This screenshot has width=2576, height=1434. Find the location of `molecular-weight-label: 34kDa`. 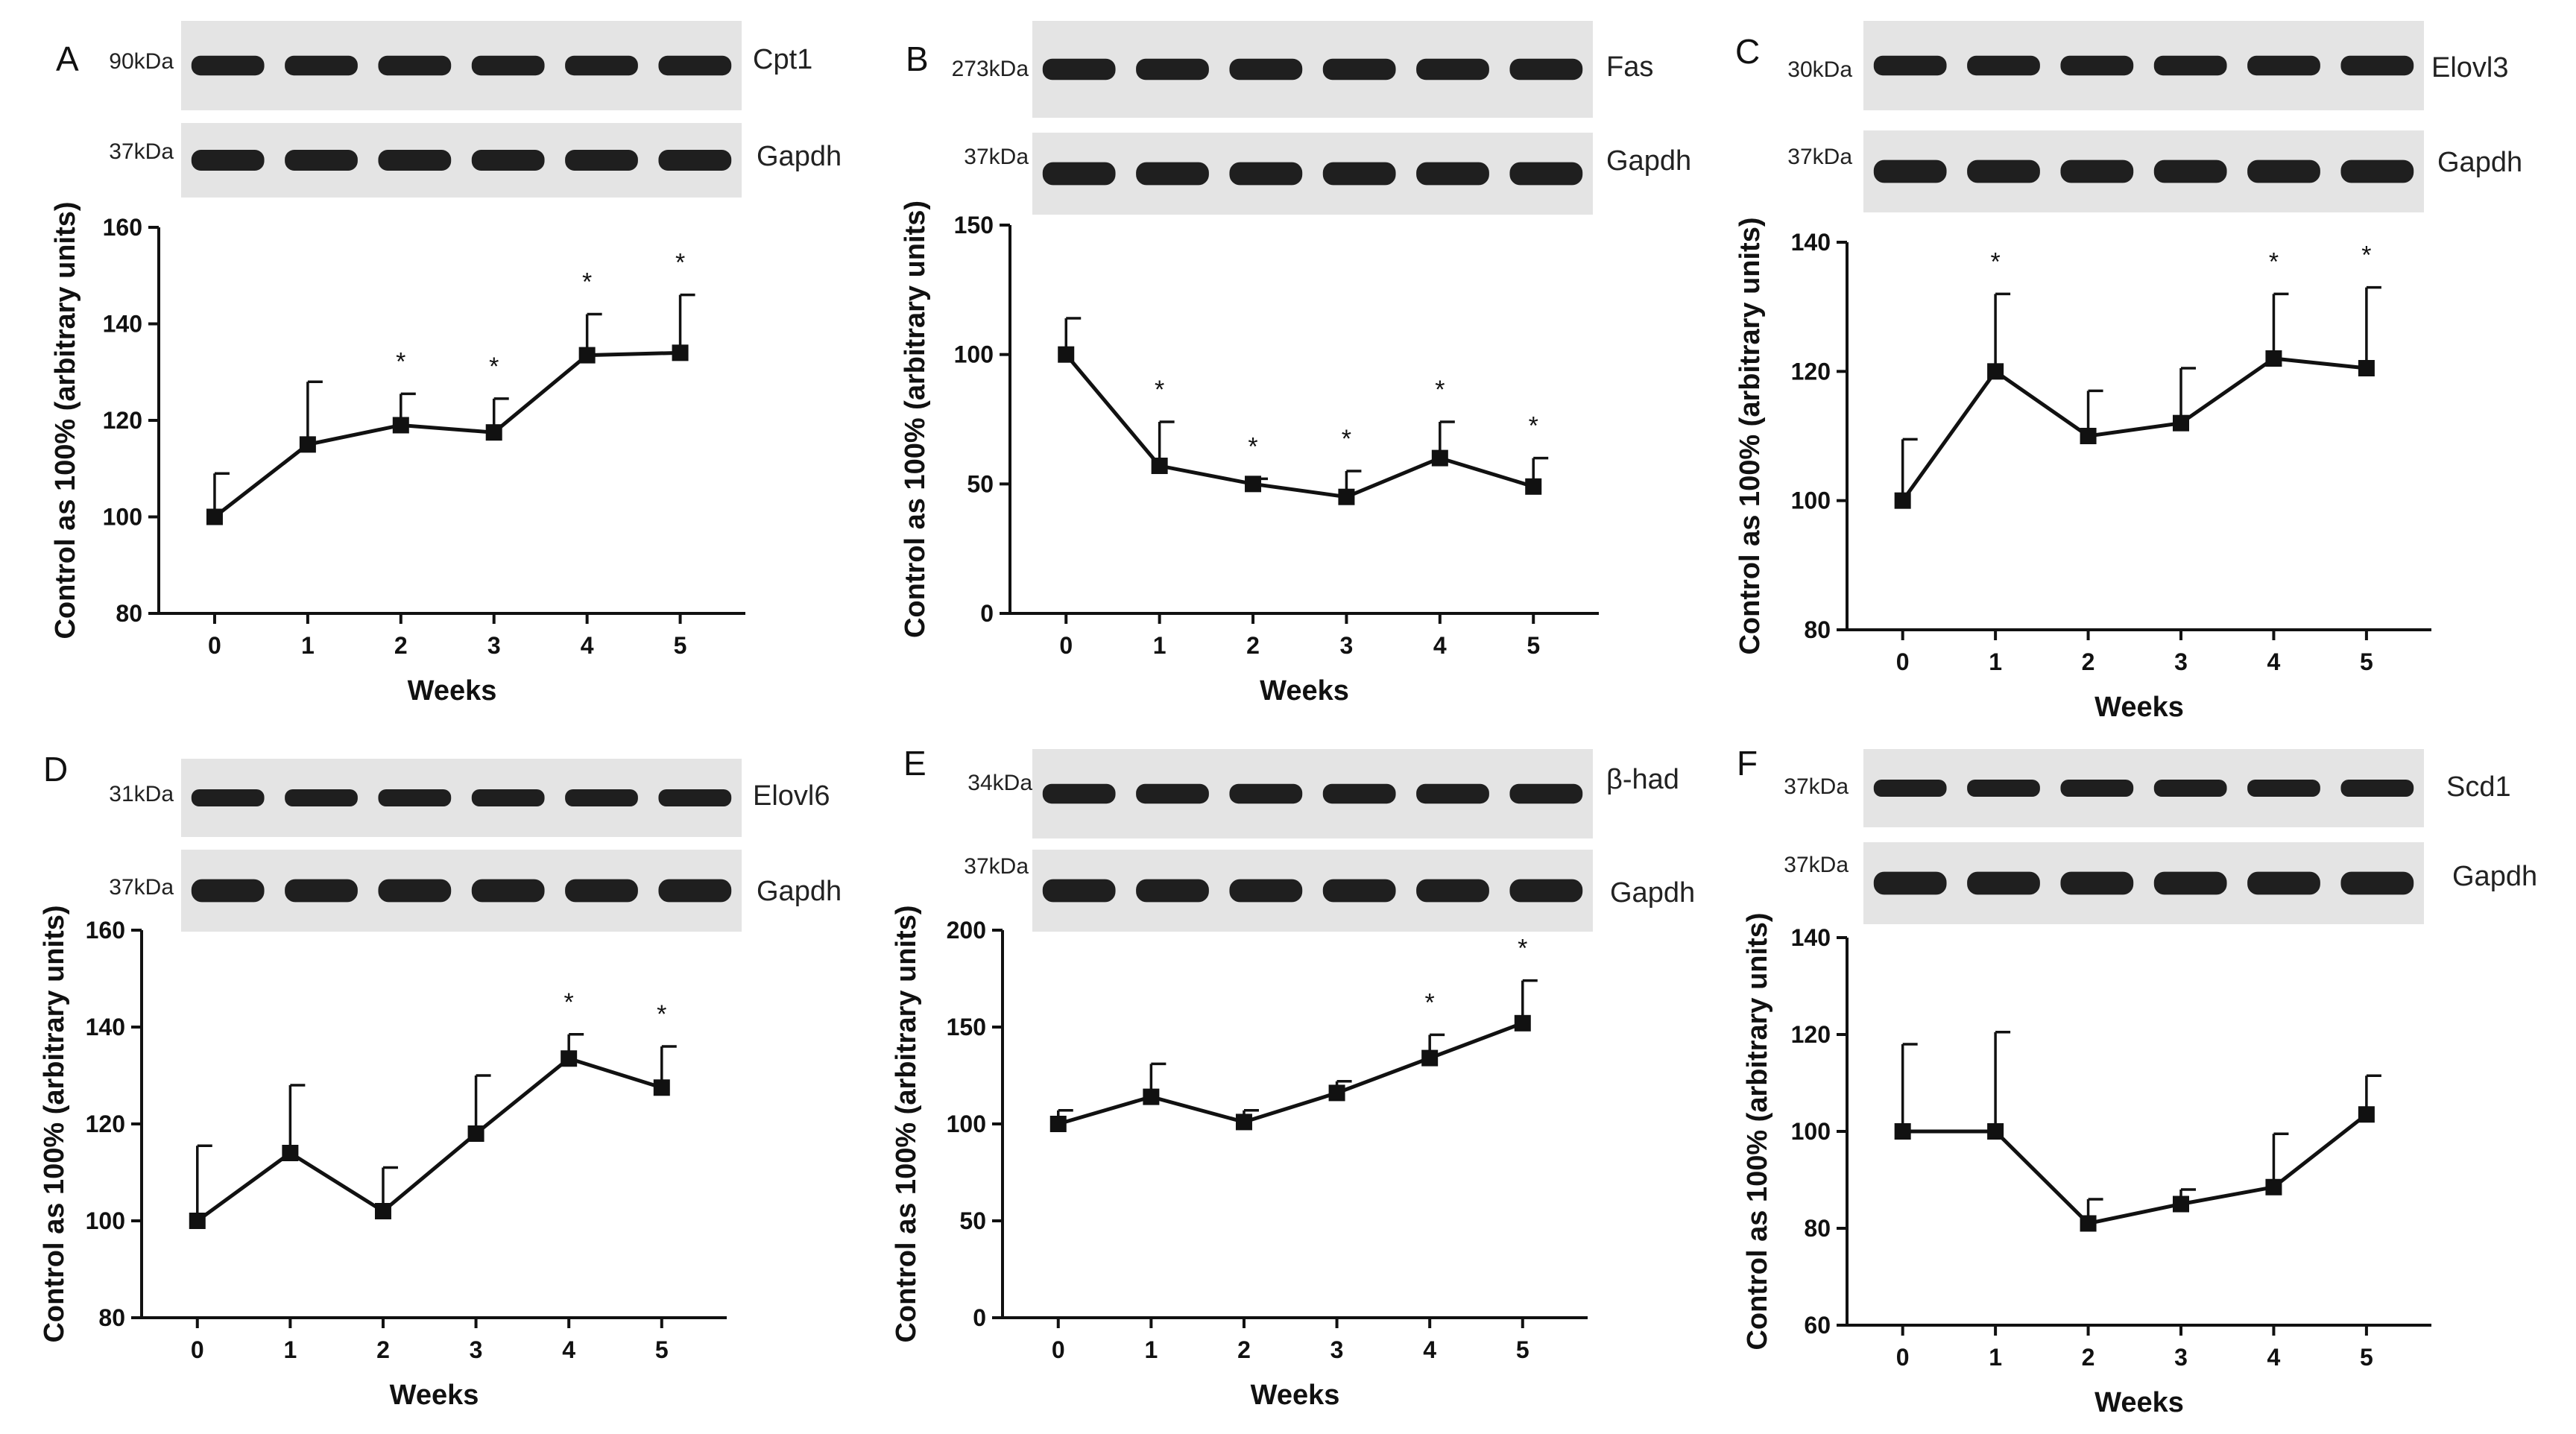

molecular-weight-label: 34kDa is located at coordinates (1000, 783).